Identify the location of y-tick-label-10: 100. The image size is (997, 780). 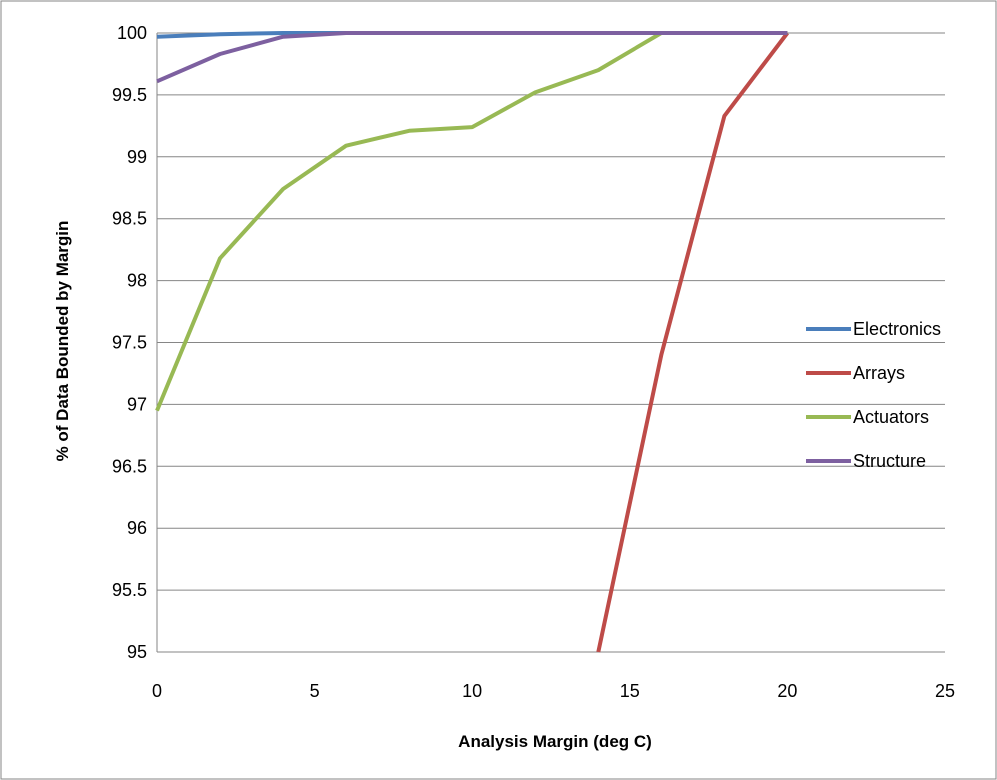
(132, 33).